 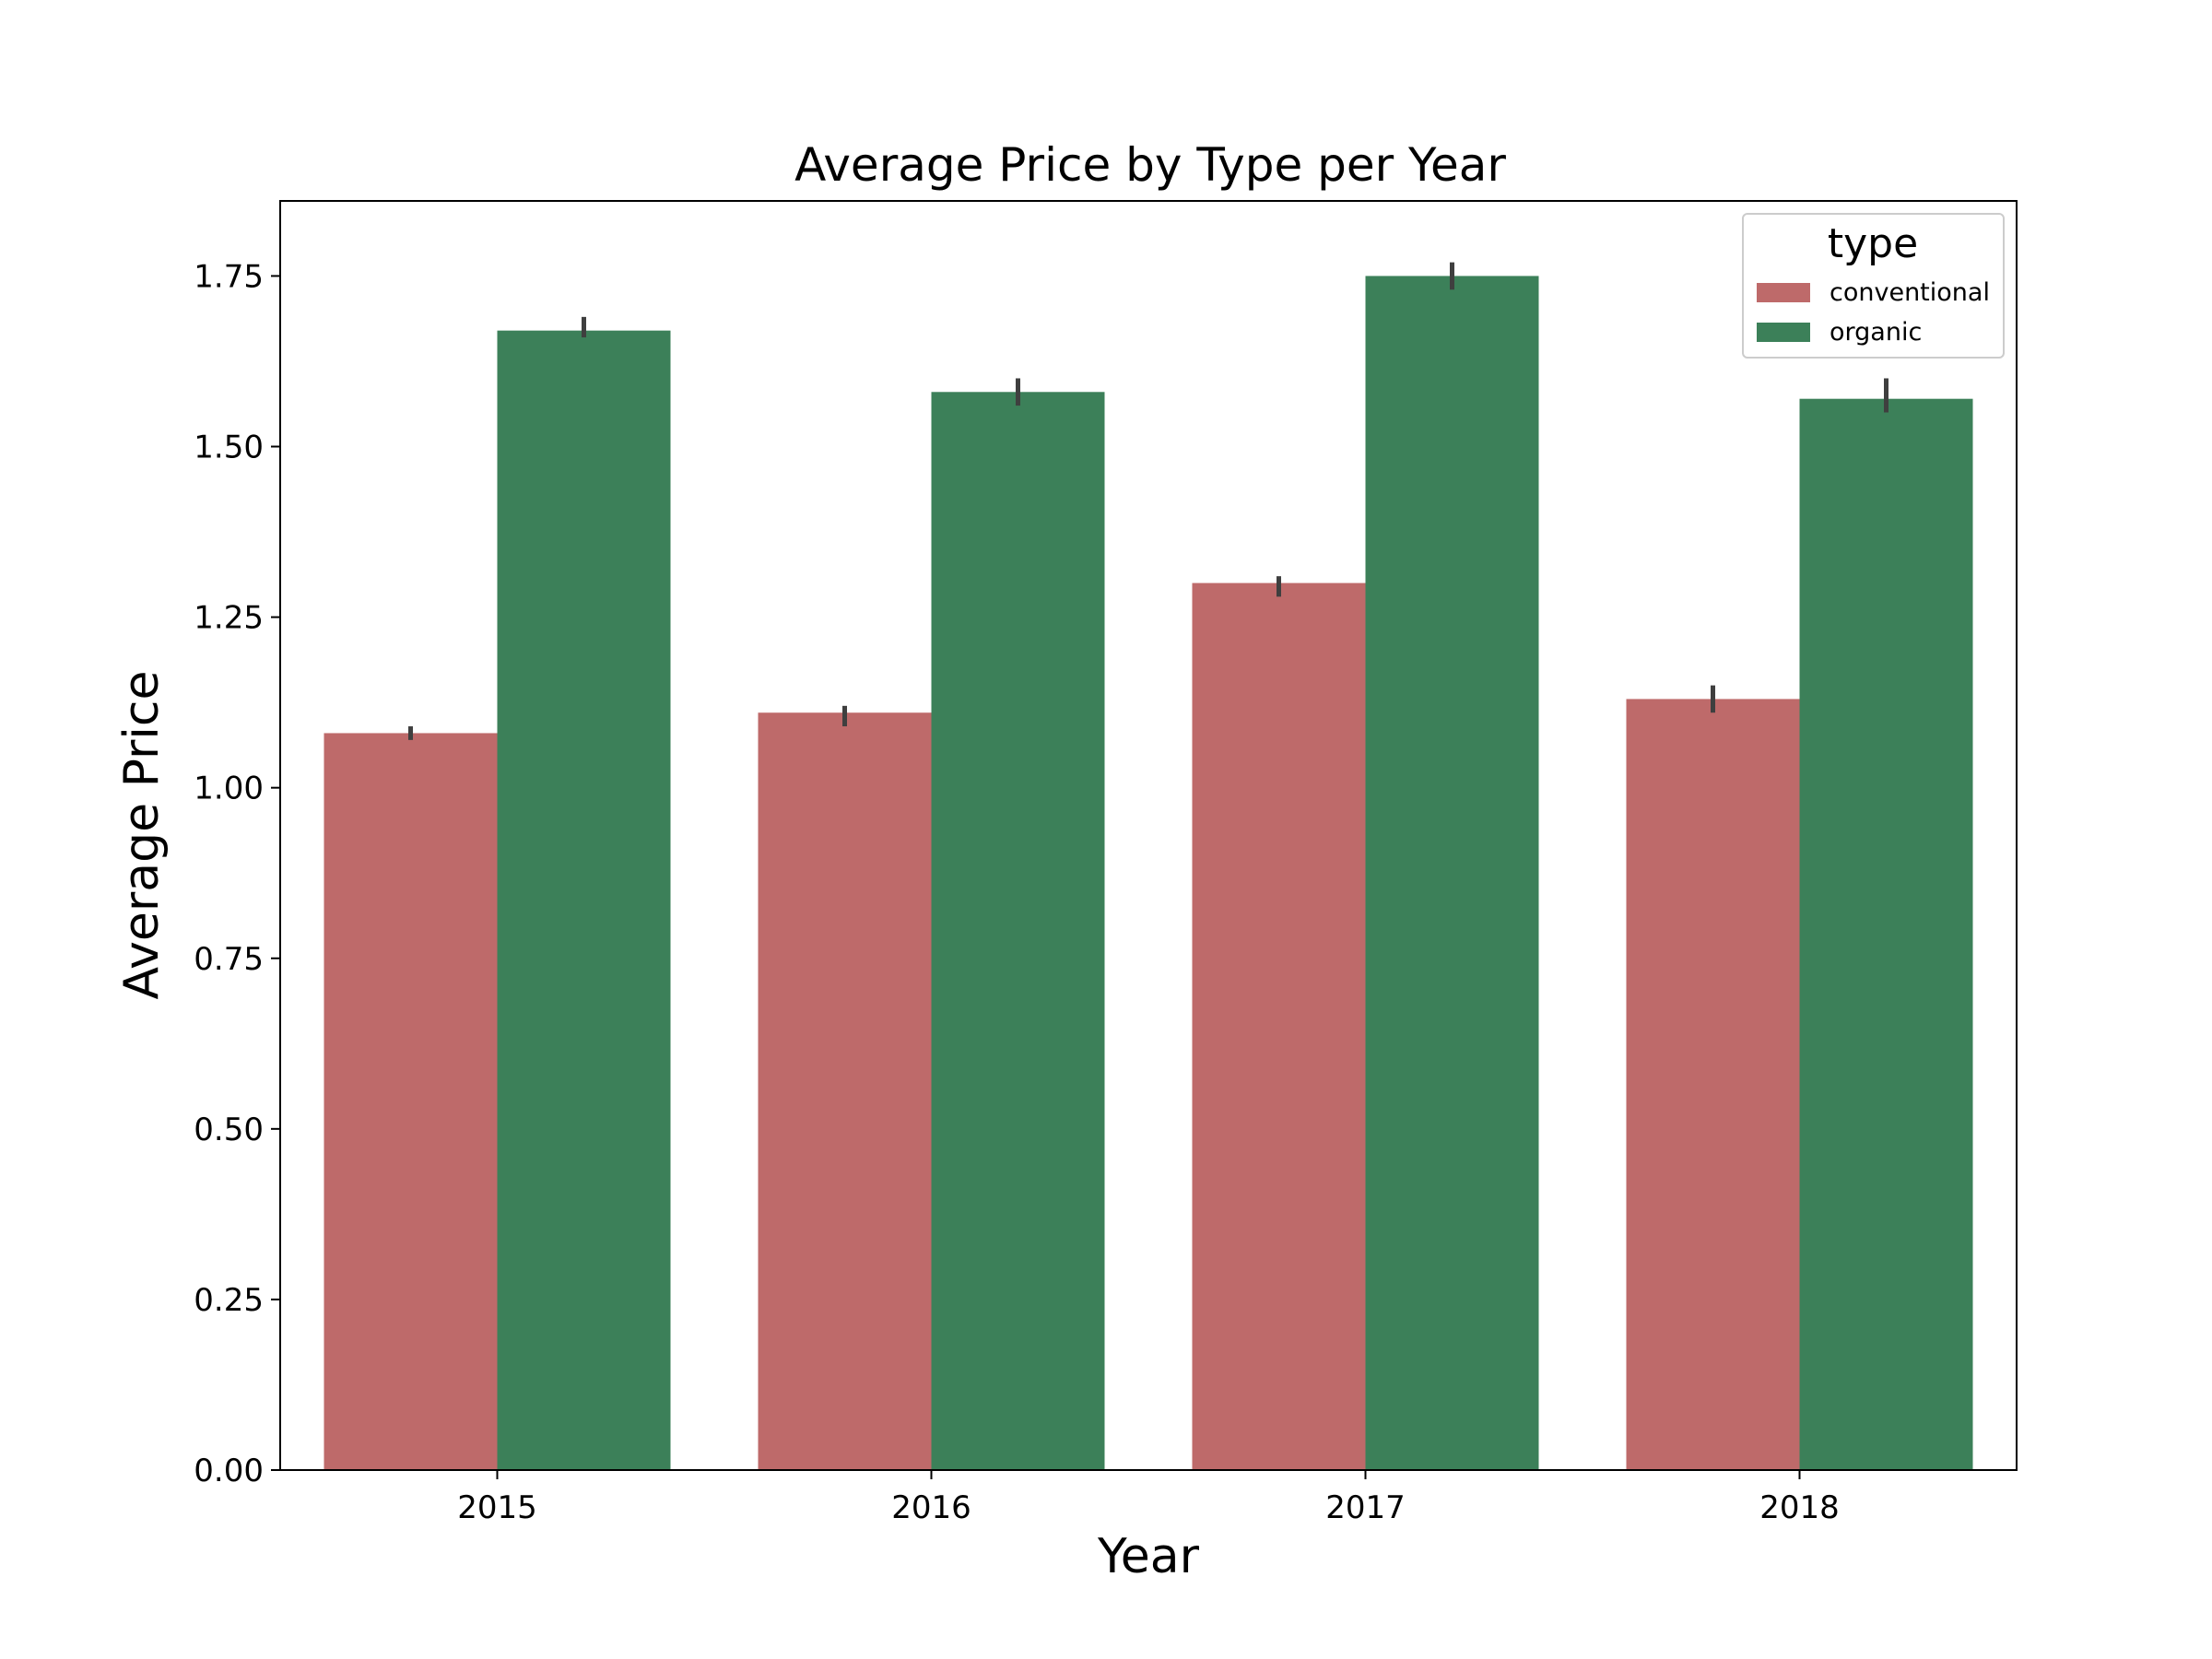 I want to click on legend-entries: conventional organic, so click(x=1873, y=312).